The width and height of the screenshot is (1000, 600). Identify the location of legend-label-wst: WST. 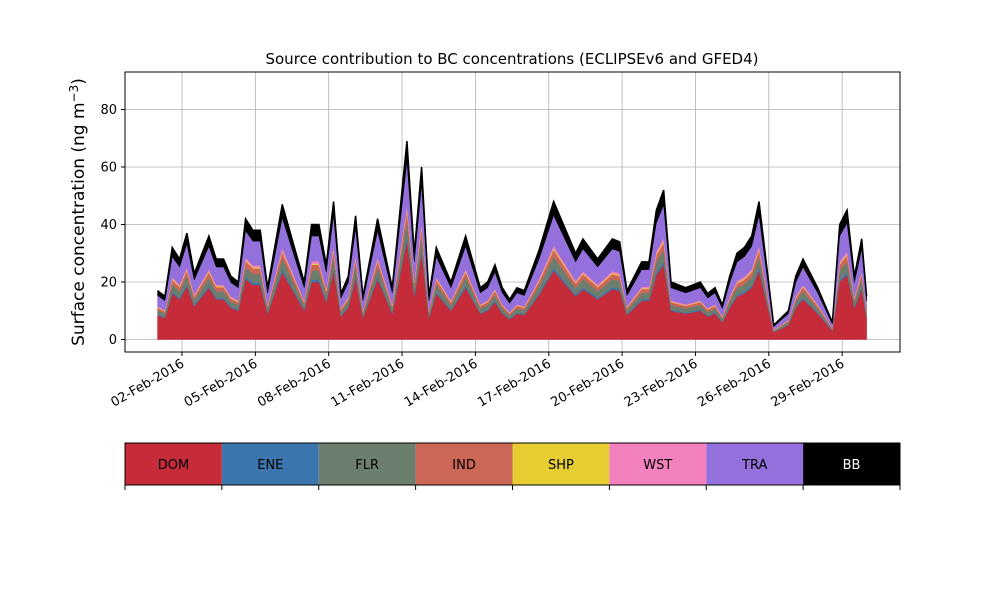
(657, 465).